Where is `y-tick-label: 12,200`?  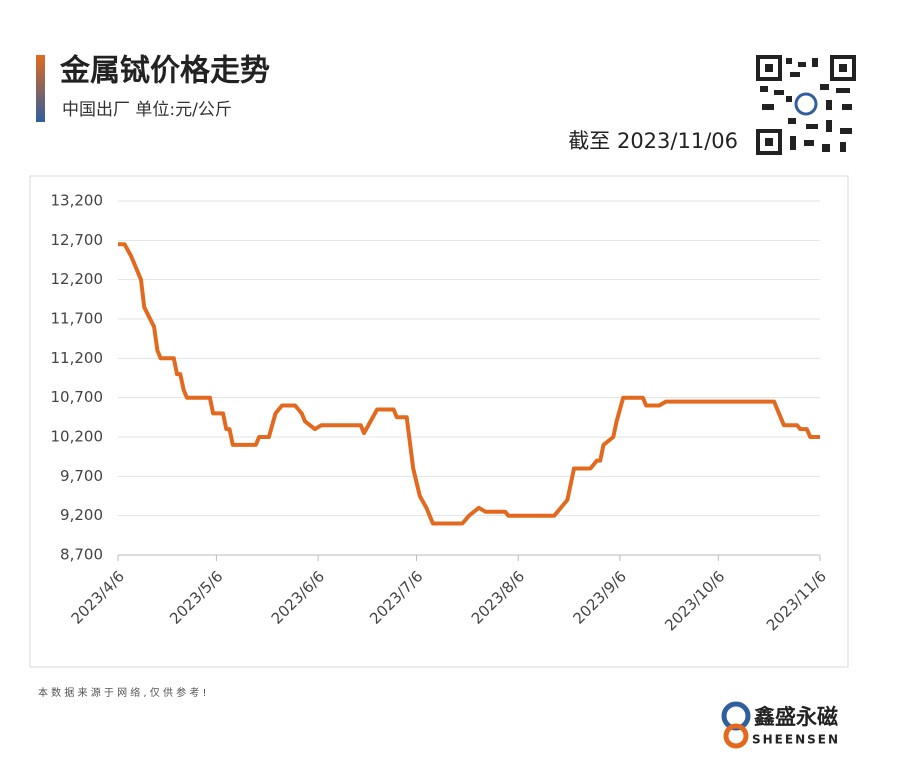 y-tick-label: 12,200 is located at coordinates (77, 279).